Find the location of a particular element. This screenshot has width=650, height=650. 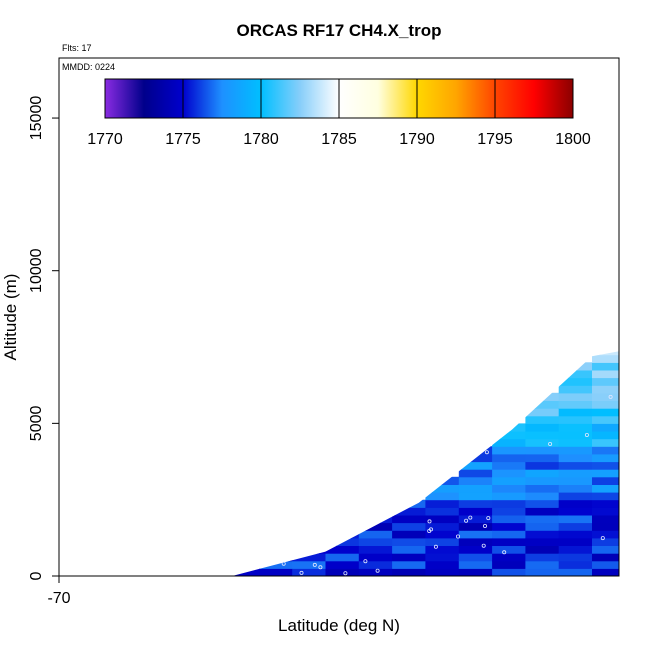

y-tick-label: 0 is located at coordinates (36, 575).